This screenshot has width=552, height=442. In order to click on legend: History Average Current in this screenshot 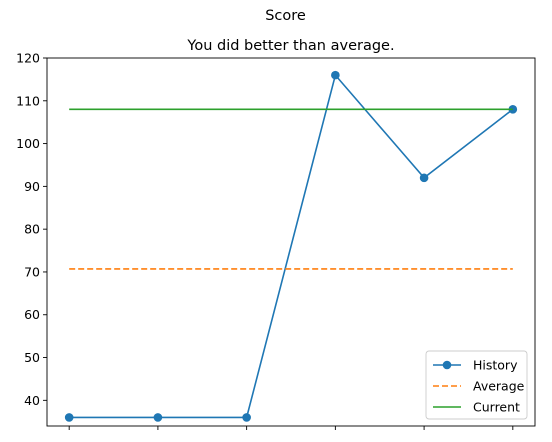, I will do `click(476, 385)`.